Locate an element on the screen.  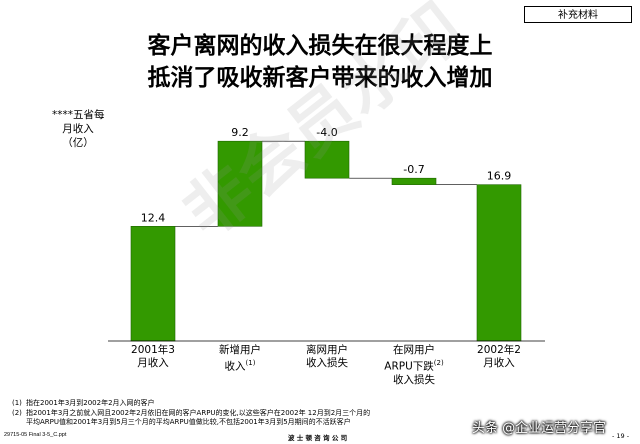
footnote-2-number: (2) is located at coordinates (17, 412).